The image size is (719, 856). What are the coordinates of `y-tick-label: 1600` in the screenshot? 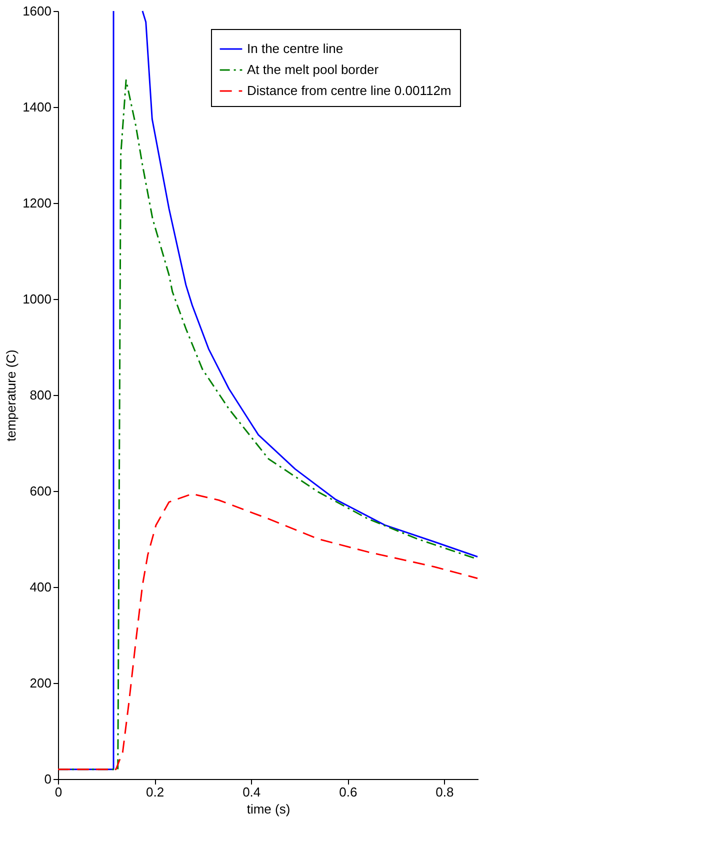 It's located at (37, 11).